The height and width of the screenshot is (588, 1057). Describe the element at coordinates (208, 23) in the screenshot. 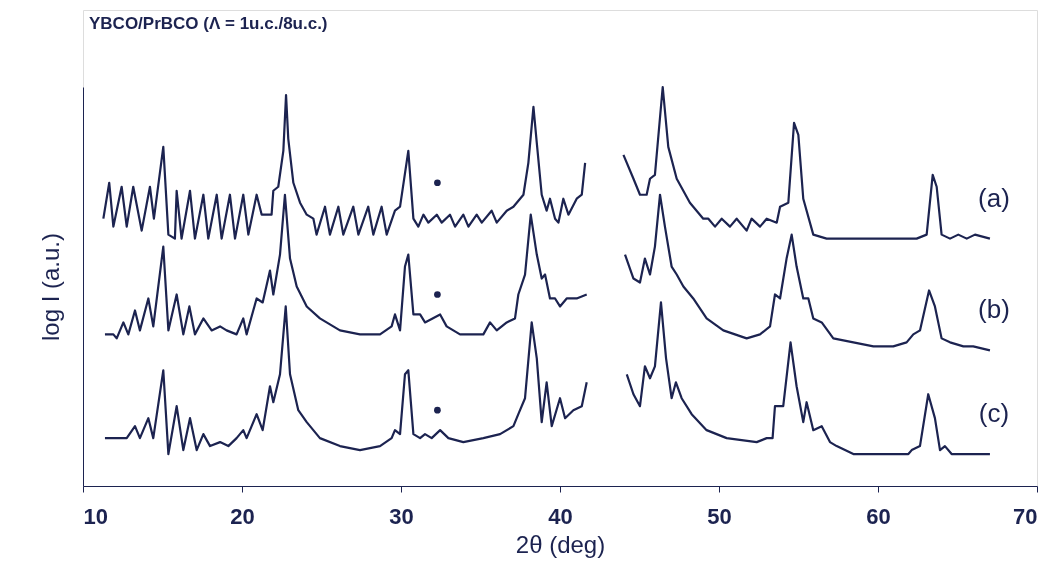

I see `chart-title: YBCO/PrBCO (Λ = 1u.c./8u.c.)` at that location.